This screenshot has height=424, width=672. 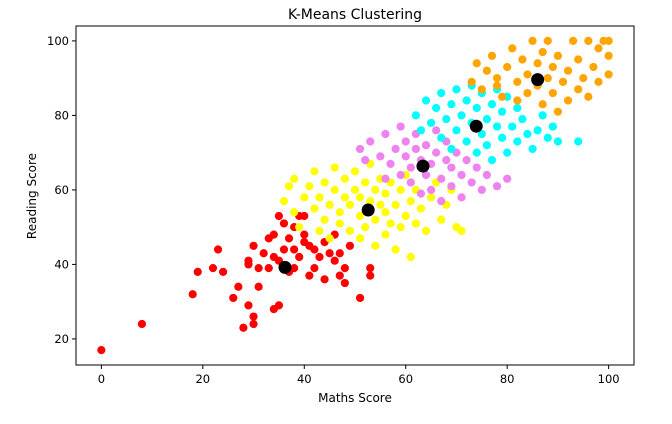 What do you see at coordinates (304, 379) in the screenshot?
I see `x-tick-label: 40` at bounding box center [304, 379].